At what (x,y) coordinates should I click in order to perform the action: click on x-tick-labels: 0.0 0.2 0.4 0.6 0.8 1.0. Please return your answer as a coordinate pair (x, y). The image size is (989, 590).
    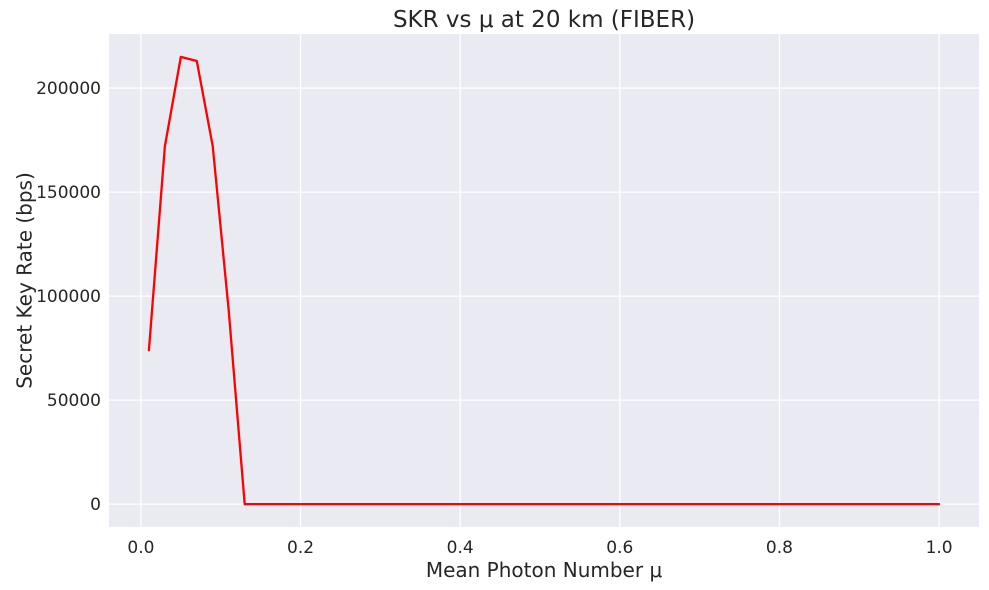
    Looking at the image, I should click on (539, 548).